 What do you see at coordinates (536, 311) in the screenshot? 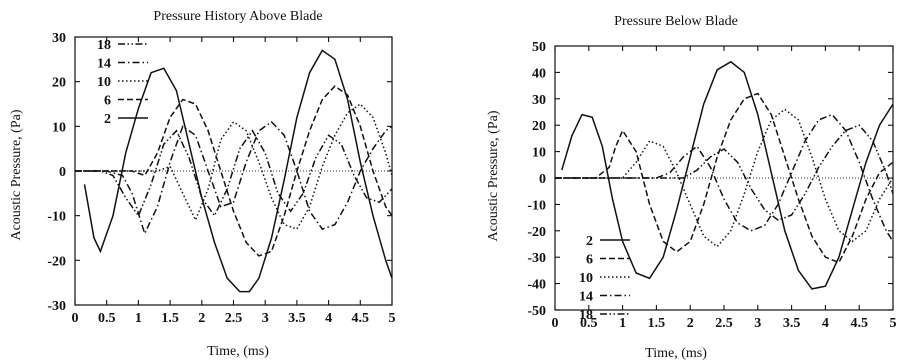
I see `y-tick-label: -50` at bounding box center [536, 311].